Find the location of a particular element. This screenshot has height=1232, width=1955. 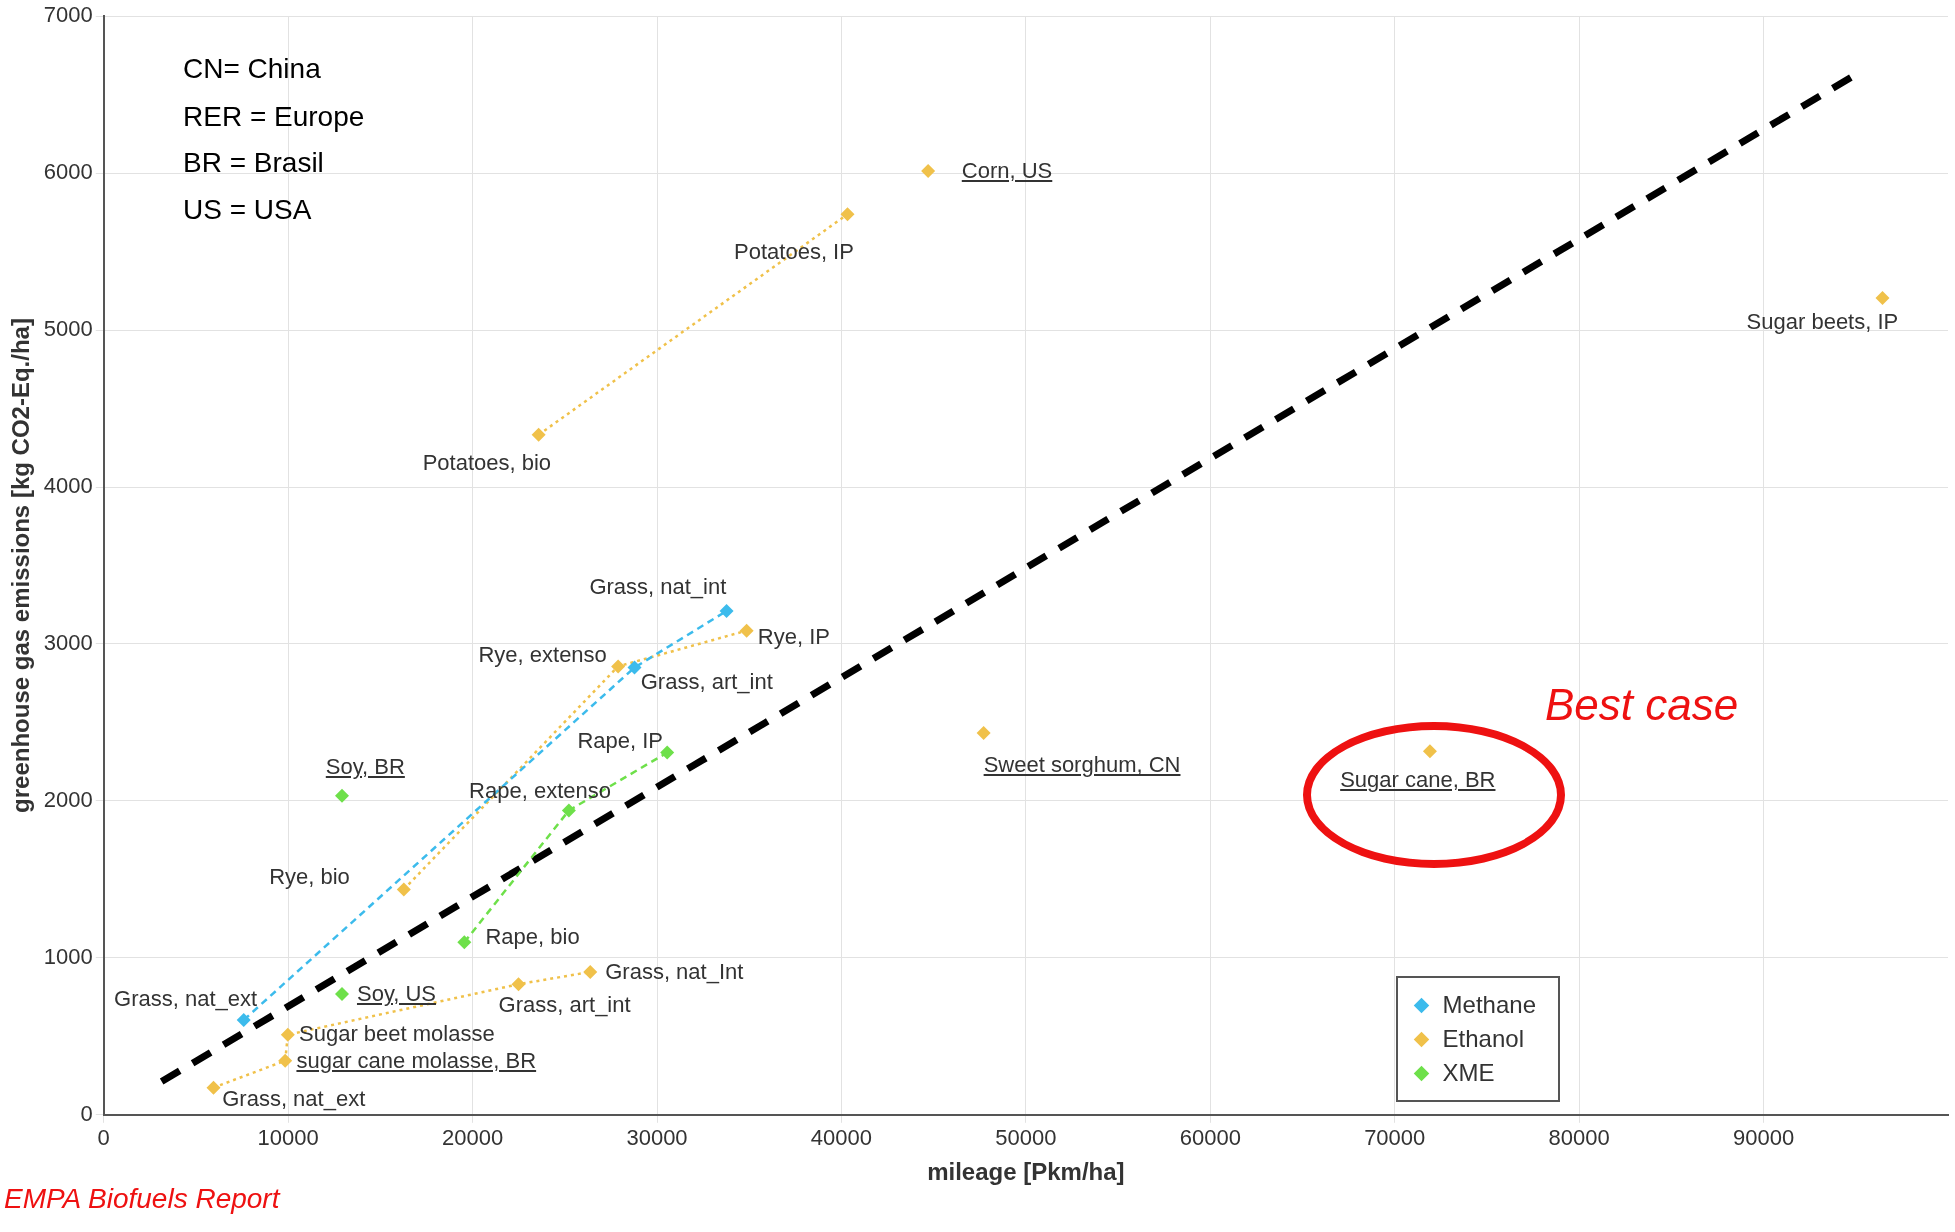

y-tick-label: 2000 is located at coordinates (68, 799).